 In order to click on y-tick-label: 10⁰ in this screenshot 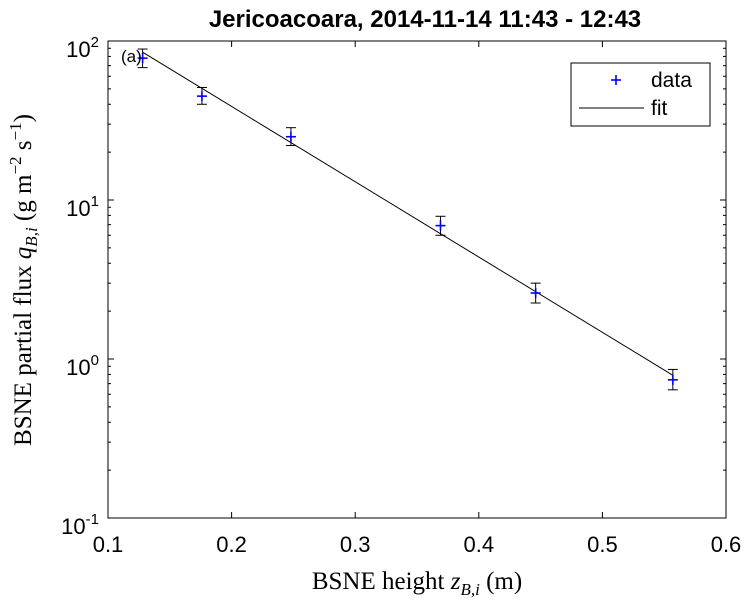, I will do `click(82, 366)`.